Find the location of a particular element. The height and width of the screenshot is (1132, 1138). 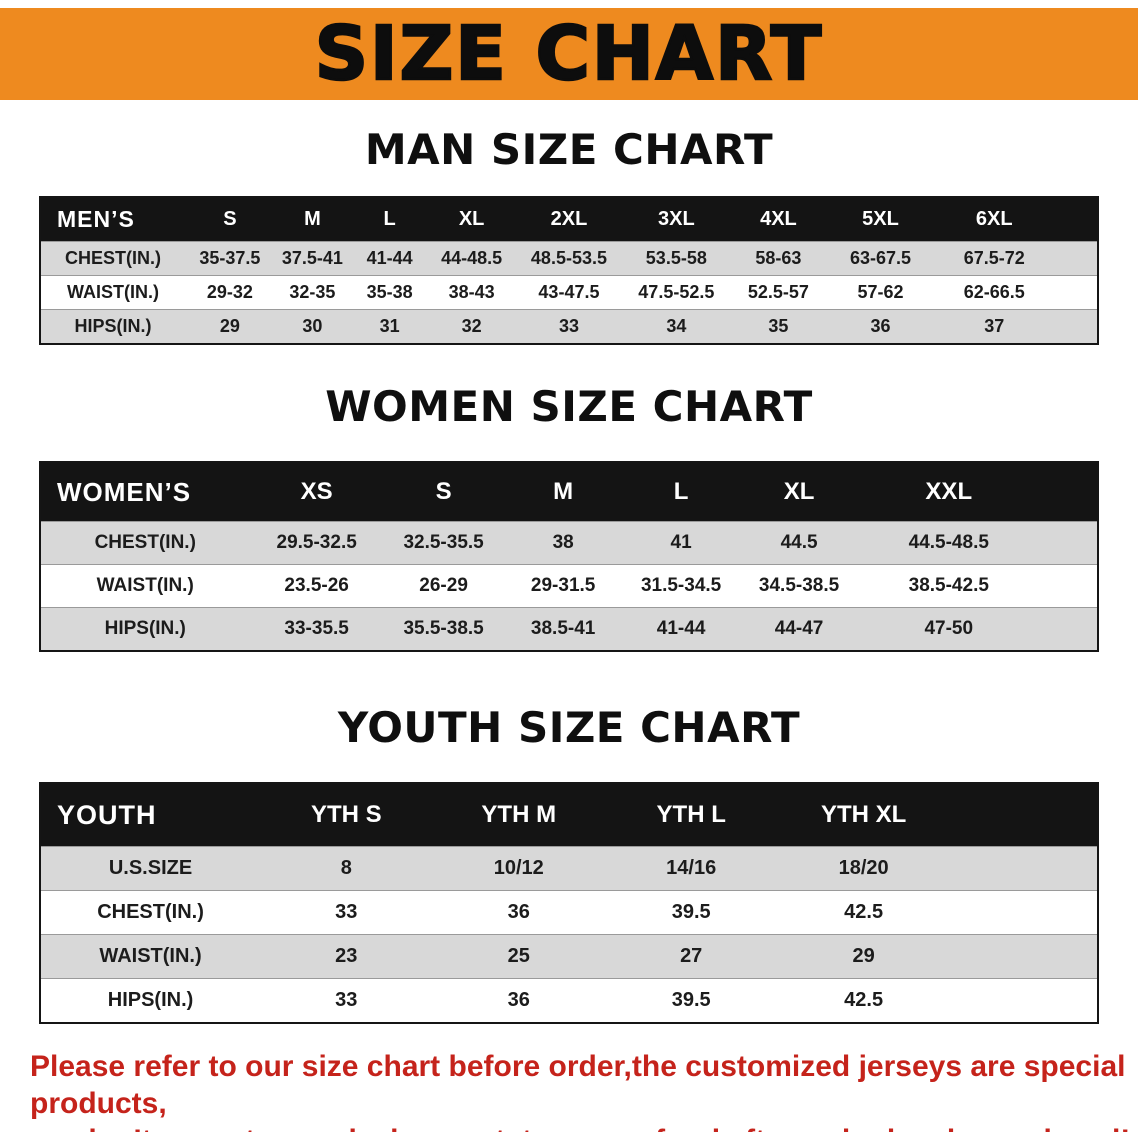

size-cell: 52.5-57 is located at coordinates (778, 292).